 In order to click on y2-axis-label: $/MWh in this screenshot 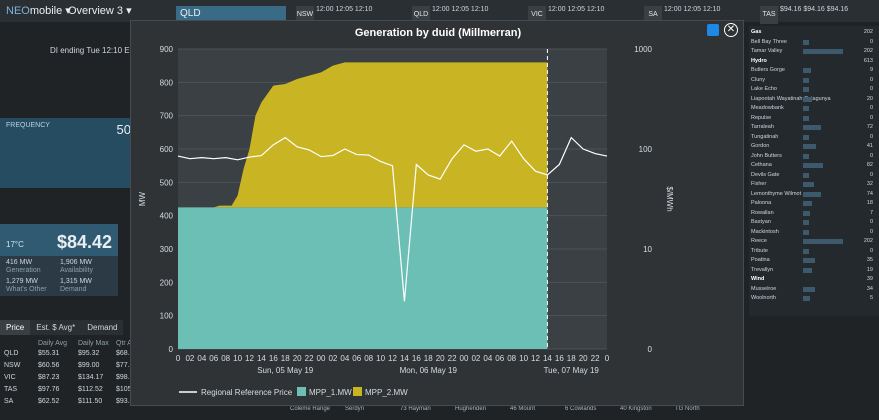, I will do `click(669, 198)`.